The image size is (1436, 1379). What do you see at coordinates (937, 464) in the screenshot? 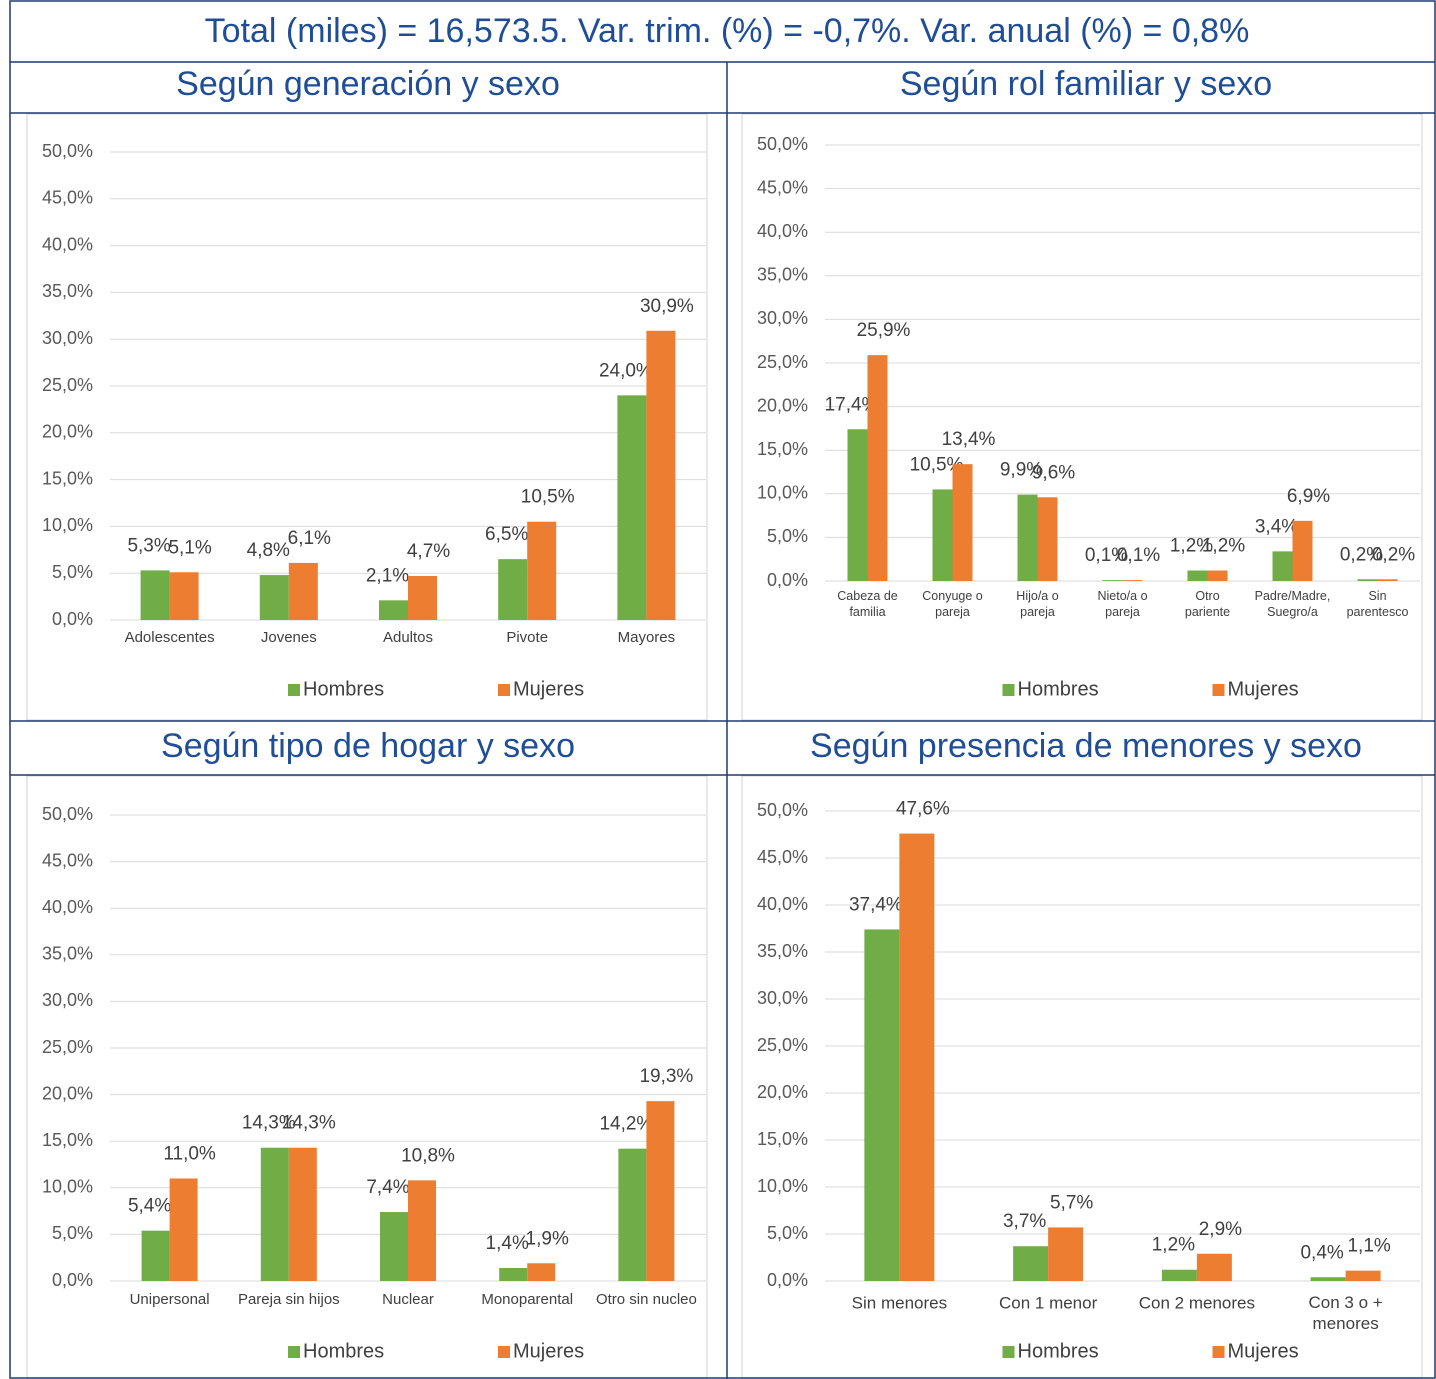
I see `data-label: 10,5%` at bounding box center [937, 464].